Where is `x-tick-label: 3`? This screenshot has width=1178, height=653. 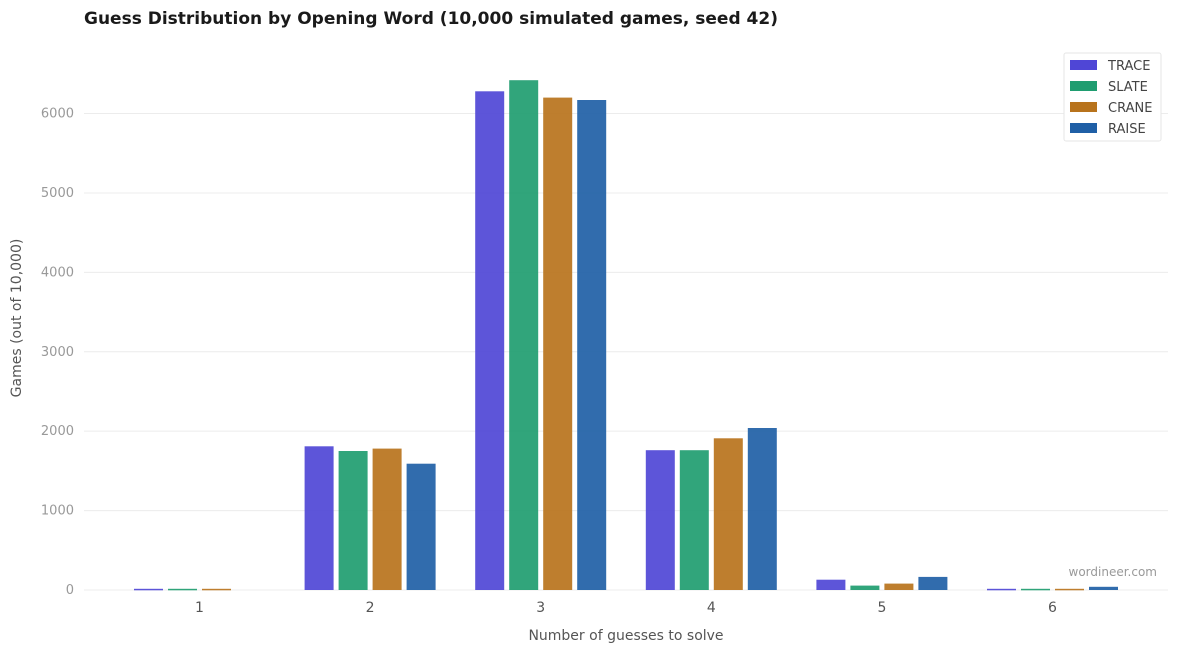 x-tick-label: 3 is located at coordinates (540, 608).